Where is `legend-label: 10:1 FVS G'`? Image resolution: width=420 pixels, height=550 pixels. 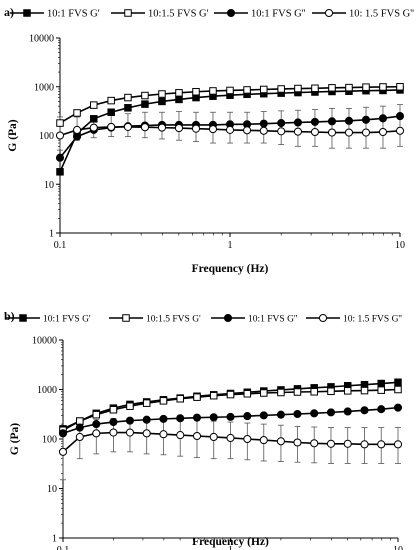 legend-label: 10:1 FVS G' is located at coordinates (73, 14).